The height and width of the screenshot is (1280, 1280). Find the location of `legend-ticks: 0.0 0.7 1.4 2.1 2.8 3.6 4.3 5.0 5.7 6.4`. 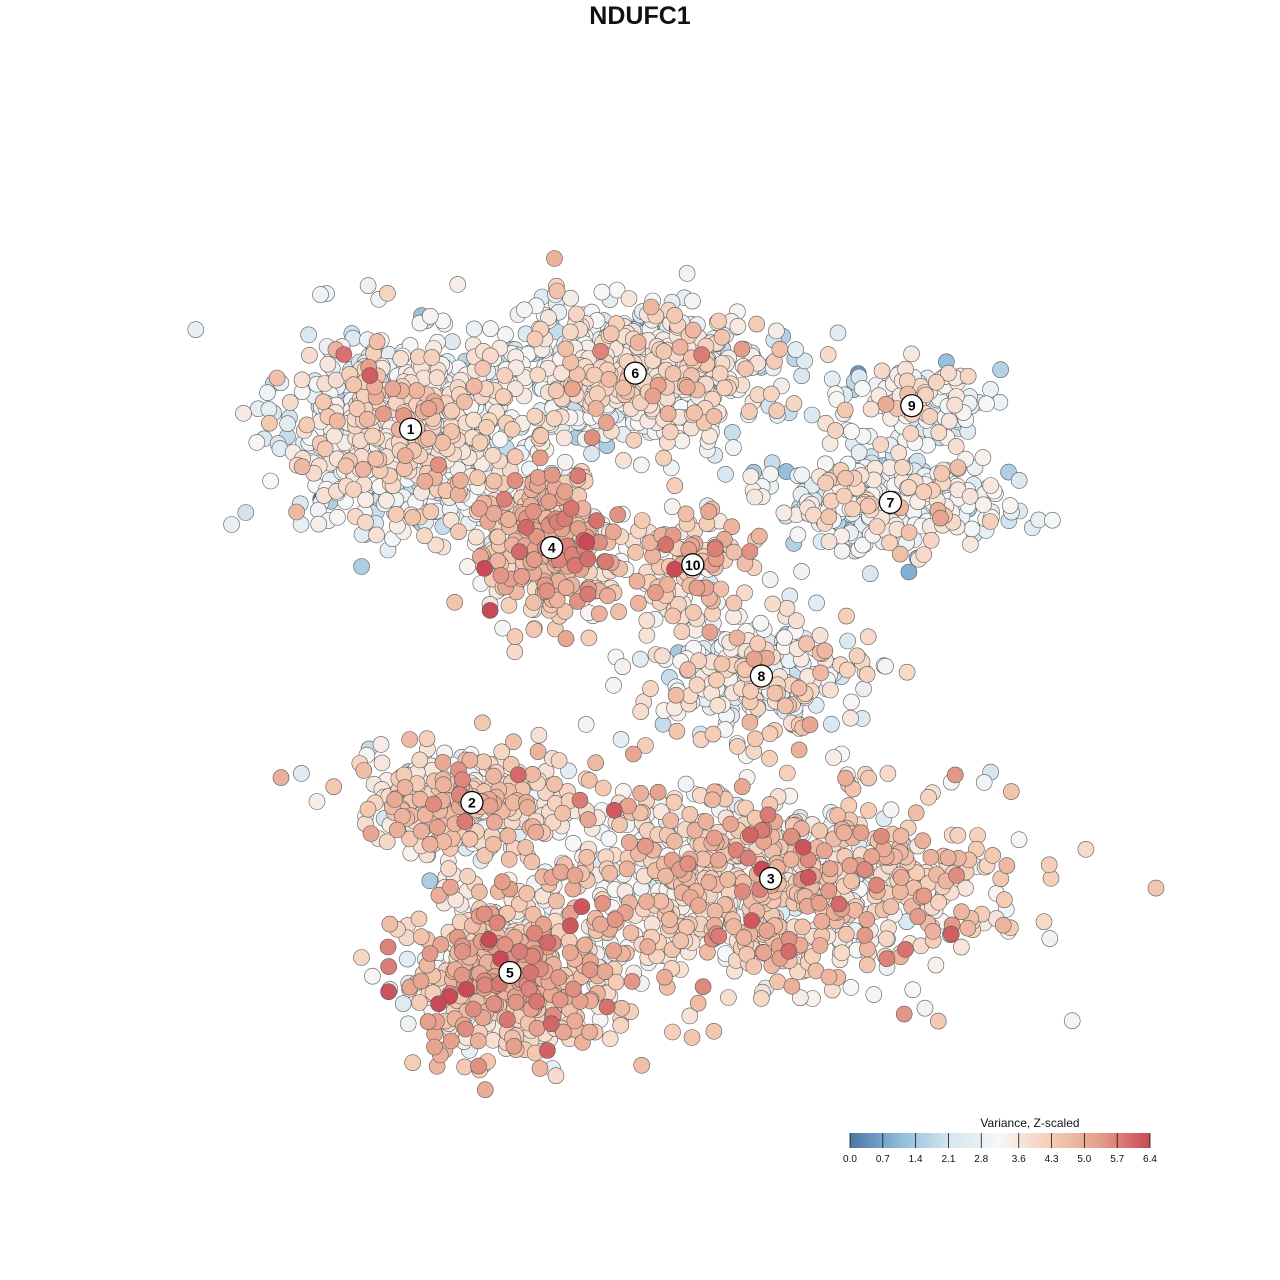

legend-ticks: 0.0 0.7 1.4 2.1 2.8 3.6 4.3 5.0 5.7 6.4 is located at coordinates (1000, 1149).